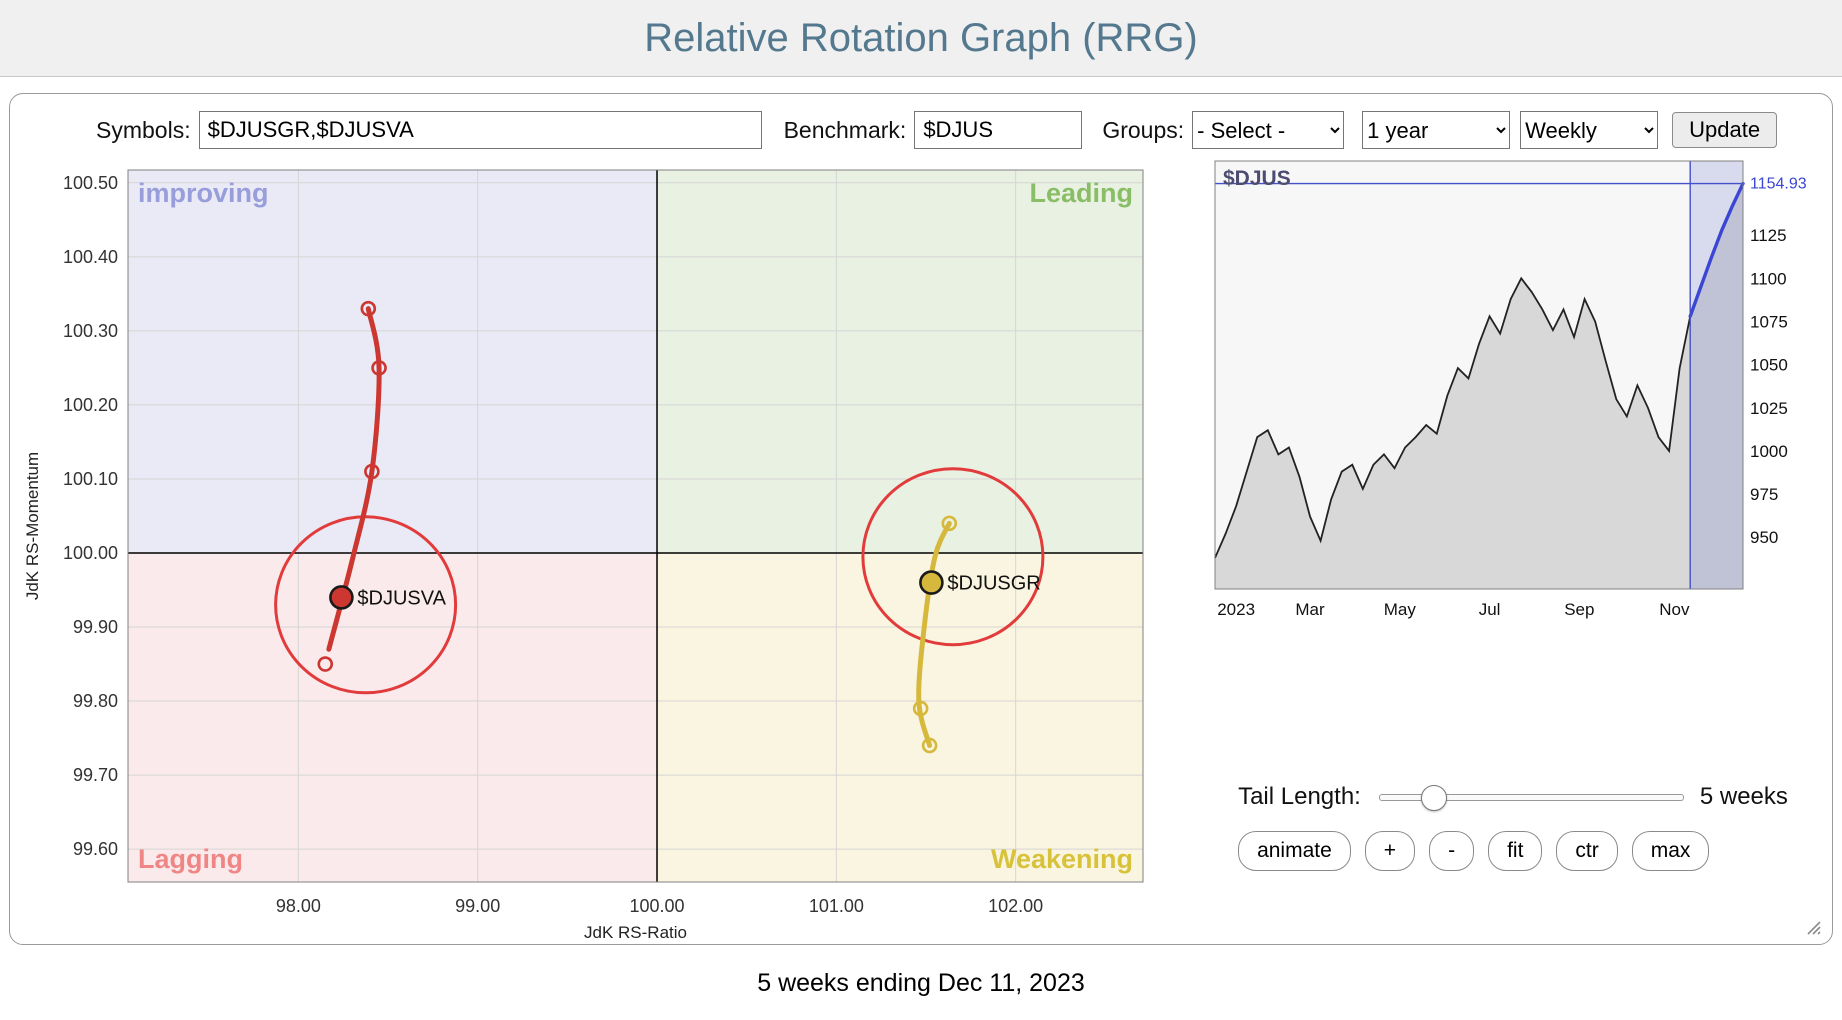 The image size is (1842, 1020). I want to click on last-value-label: 1154.93, so click(1778, 184).